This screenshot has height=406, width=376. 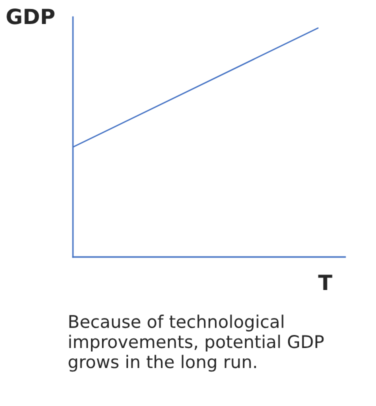 I want to click on y-axis-title: GDP, so click(x=30, y=16).